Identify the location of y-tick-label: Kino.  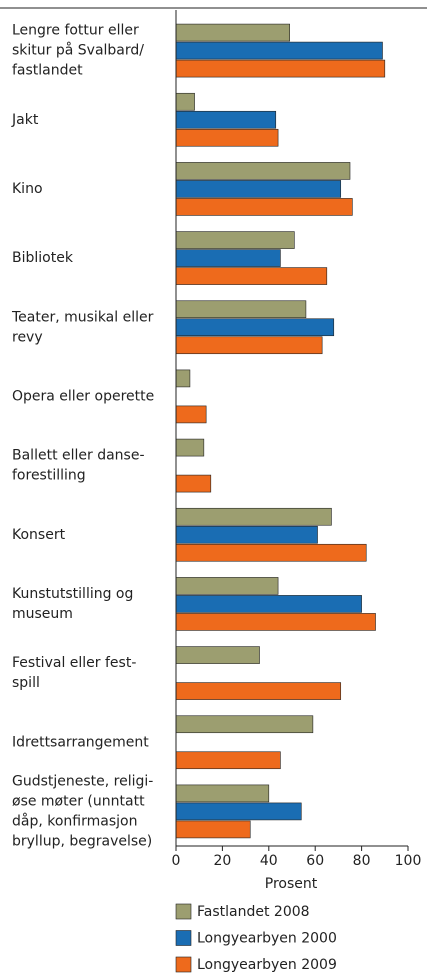
(27, 189).